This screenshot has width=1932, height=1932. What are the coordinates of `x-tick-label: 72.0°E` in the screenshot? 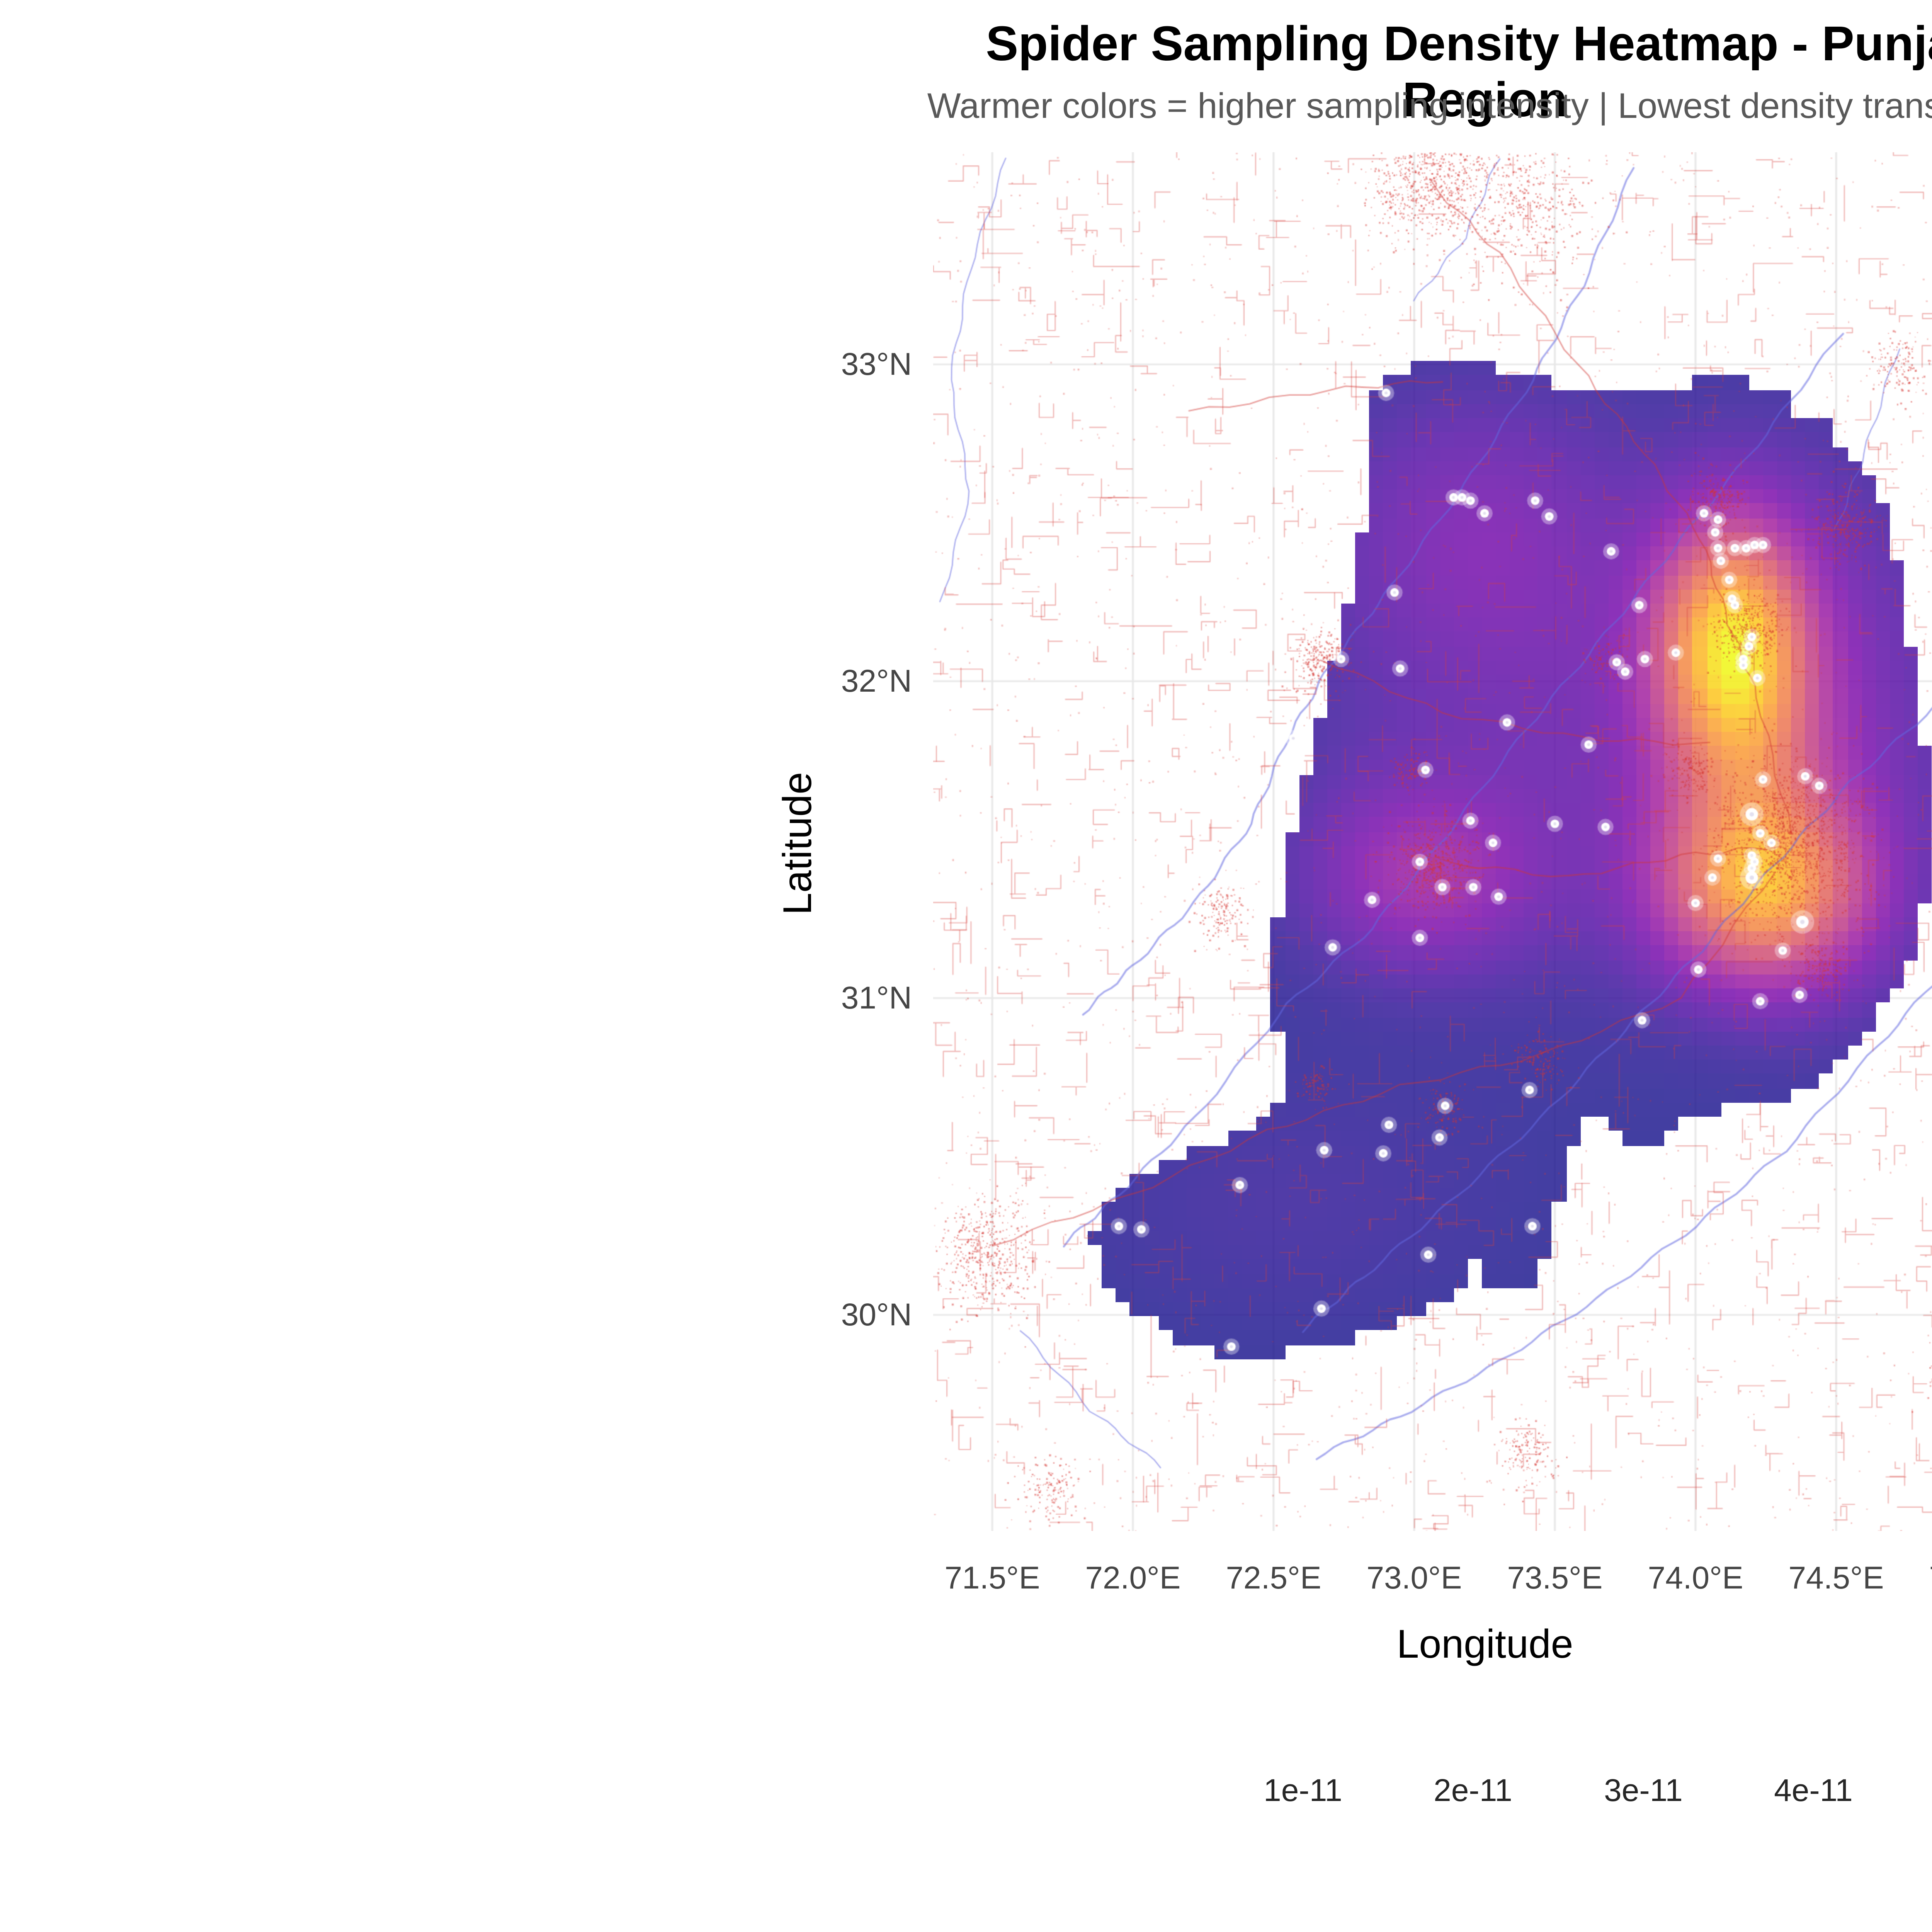 It's located at (1133, 1577).